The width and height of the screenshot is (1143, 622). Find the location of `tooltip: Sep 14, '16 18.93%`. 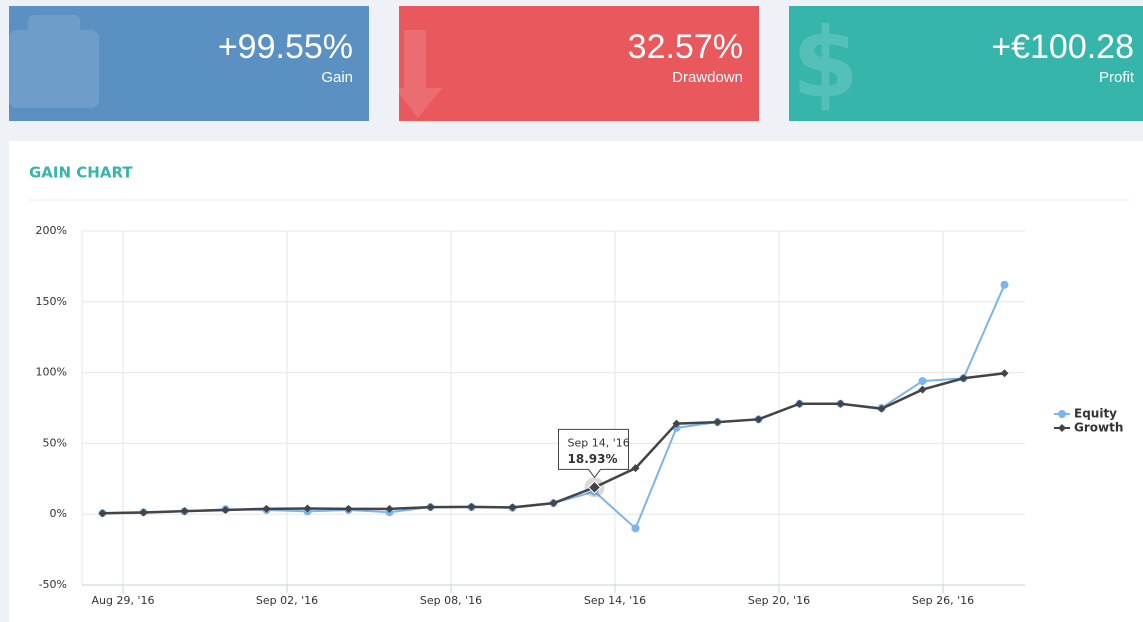

tooltip: Sep 14, '16 18.93% is located at coordinates (594, 453).